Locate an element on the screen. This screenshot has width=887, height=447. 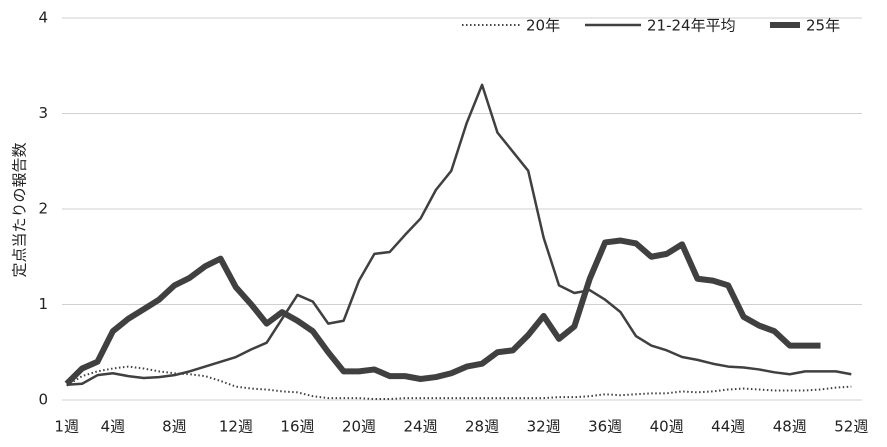
x-tick-label: 48週 is located at coordinates (790, 427).